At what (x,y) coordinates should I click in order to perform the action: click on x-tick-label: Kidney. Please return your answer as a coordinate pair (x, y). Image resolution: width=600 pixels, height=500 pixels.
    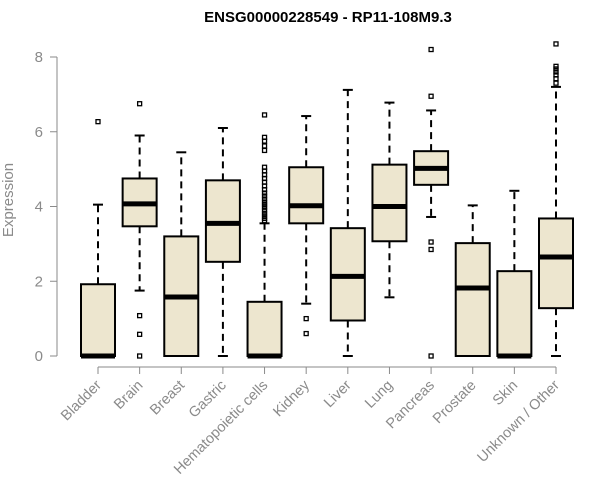
    Looking at the image, I should click on (291, 398).